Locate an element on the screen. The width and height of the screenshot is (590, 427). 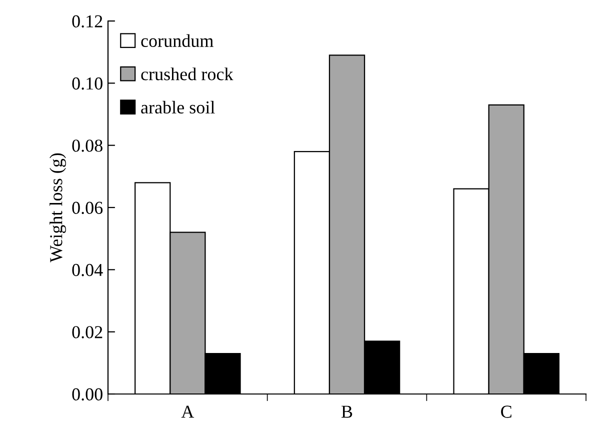
legend-label: crushed rock is located at coordinates (187, 74).